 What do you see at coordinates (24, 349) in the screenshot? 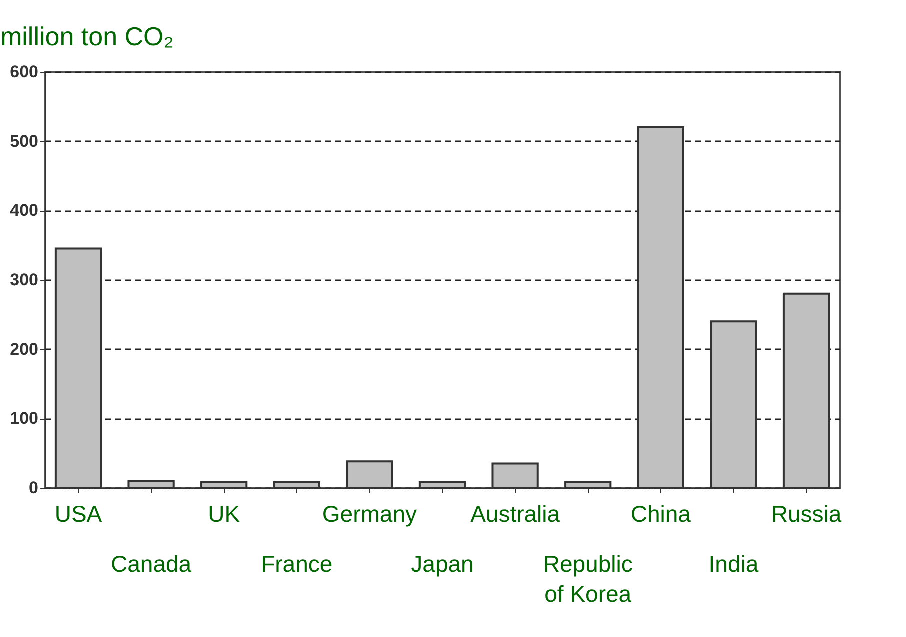
I see `y-tick-label: 200` at bounding box center [24, 349].